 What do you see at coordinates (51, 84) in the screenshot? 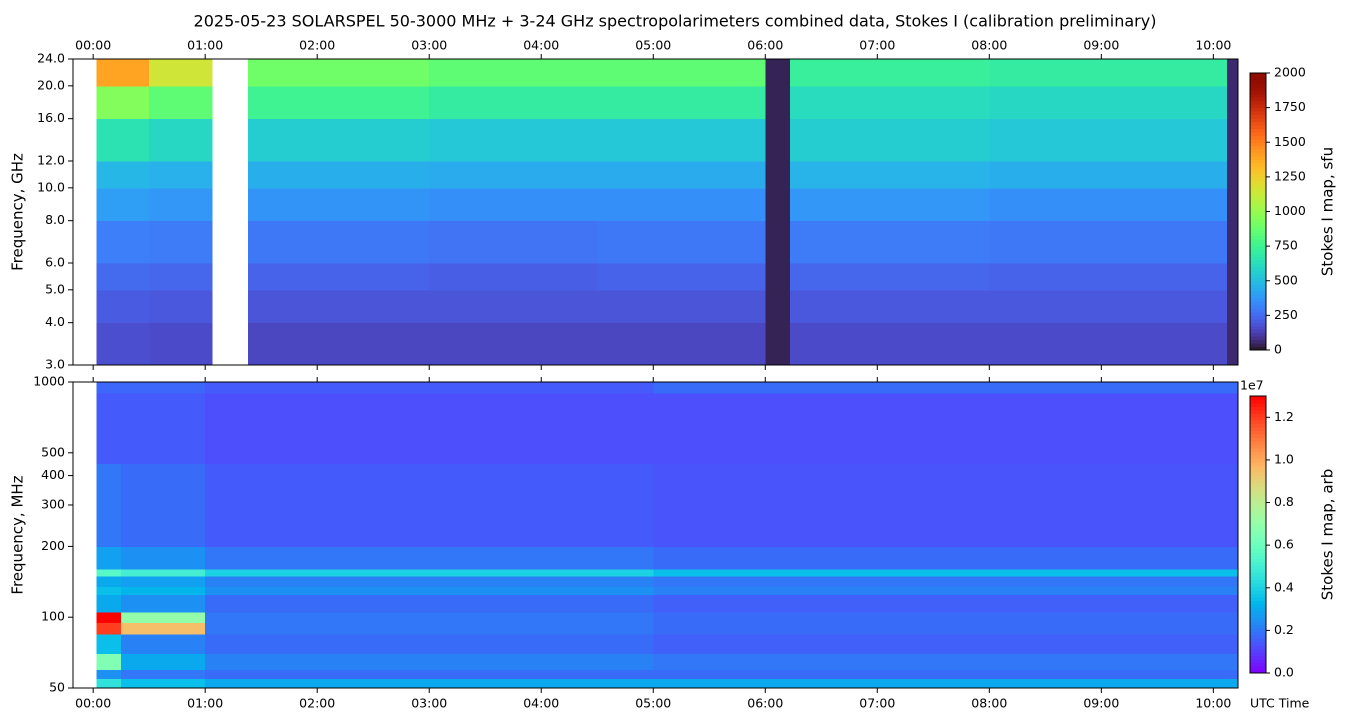
I see `y-tick-label: 20.0` at bounding box center [51, 84].